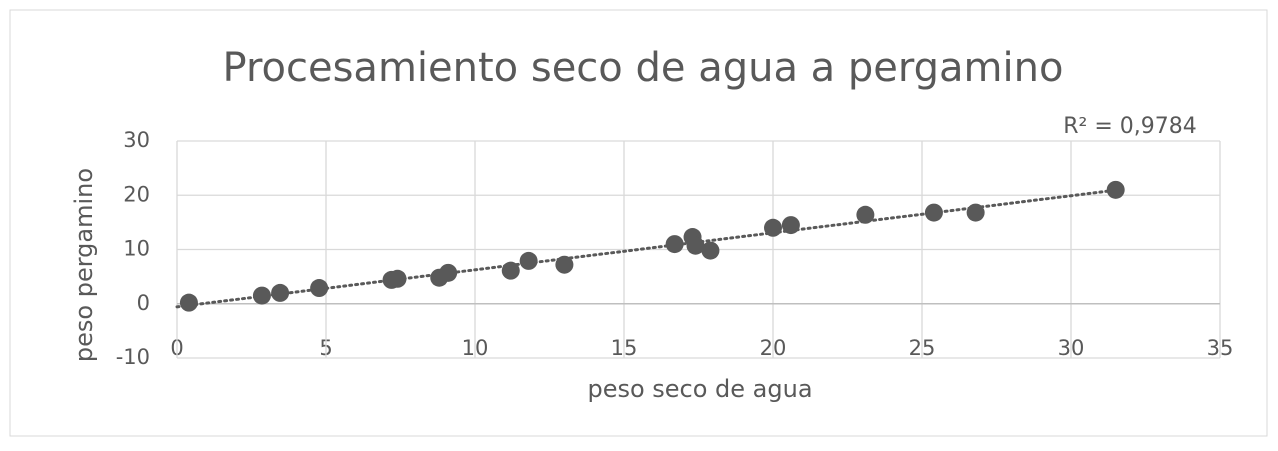 This screenshot has height=451, width=1278. I want to click on x-axis-label: peso seco de agua, so click(699, 389).